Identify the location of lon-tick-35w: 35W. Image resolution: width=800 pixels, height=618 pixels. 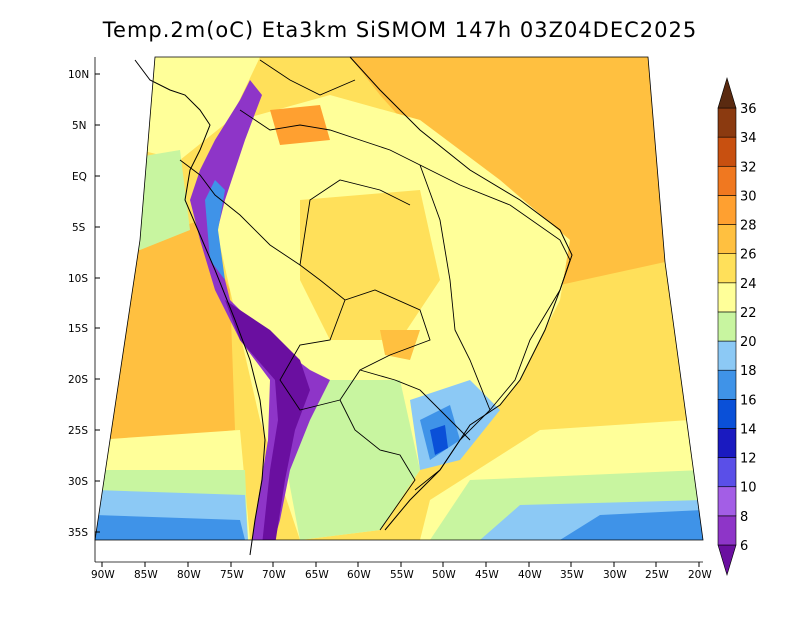
(572, 571).